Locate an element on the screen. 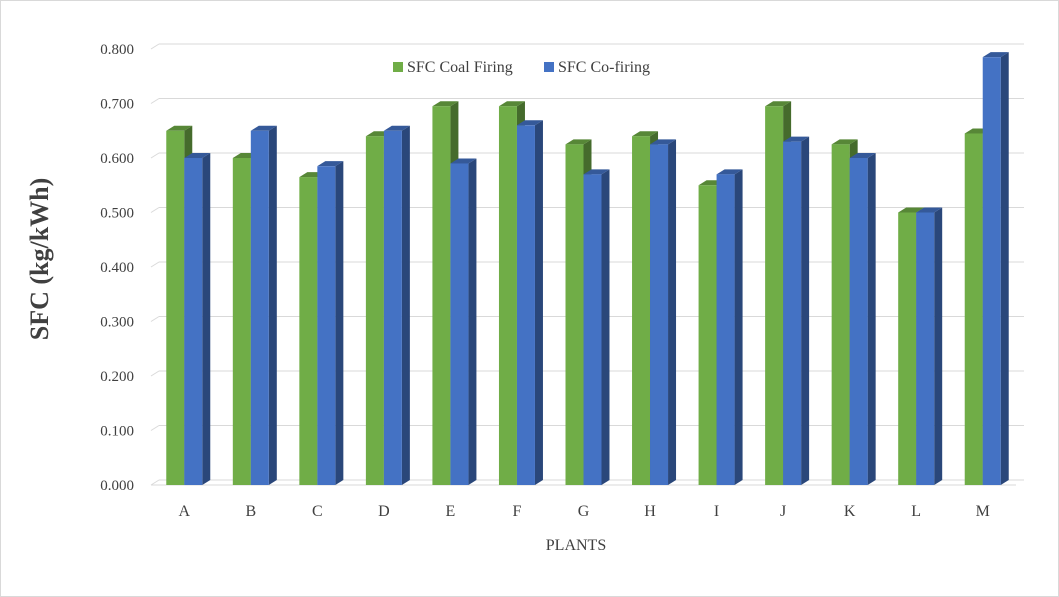  y-tick-label: 0.700 is located at coordinates (117, 105).